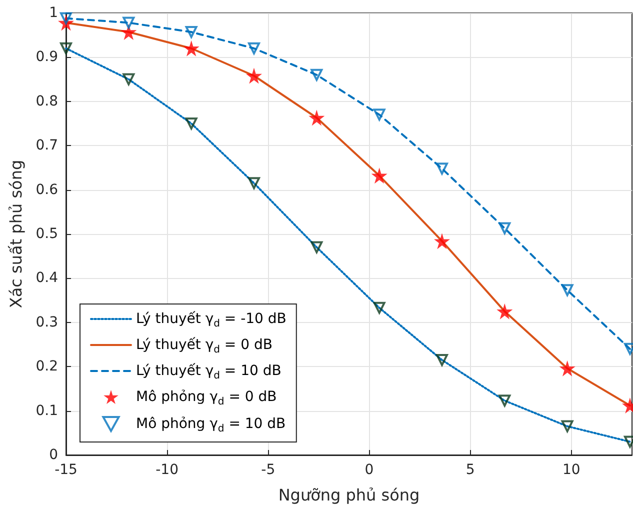 The height and width of the screenshot is (510, 633). What do you see at coordinates (470, 470) in the screenshot?
I see `x-tick-label: 5` at bounding box center [470, 470].